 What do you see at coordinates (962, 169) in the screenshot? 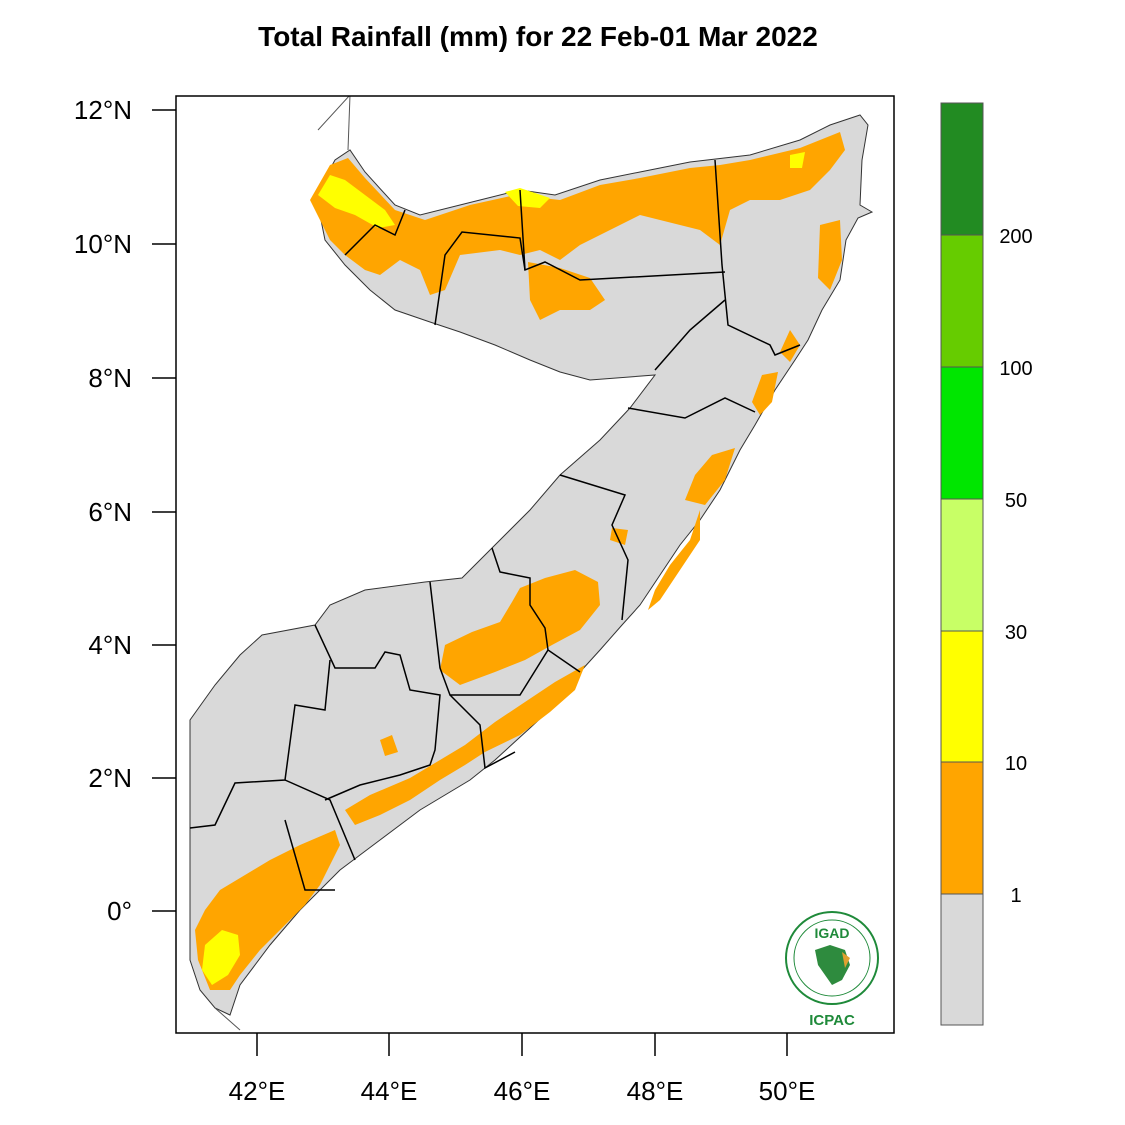
I see `colorbar-bin-200plus` at bounding box center [962, 169].